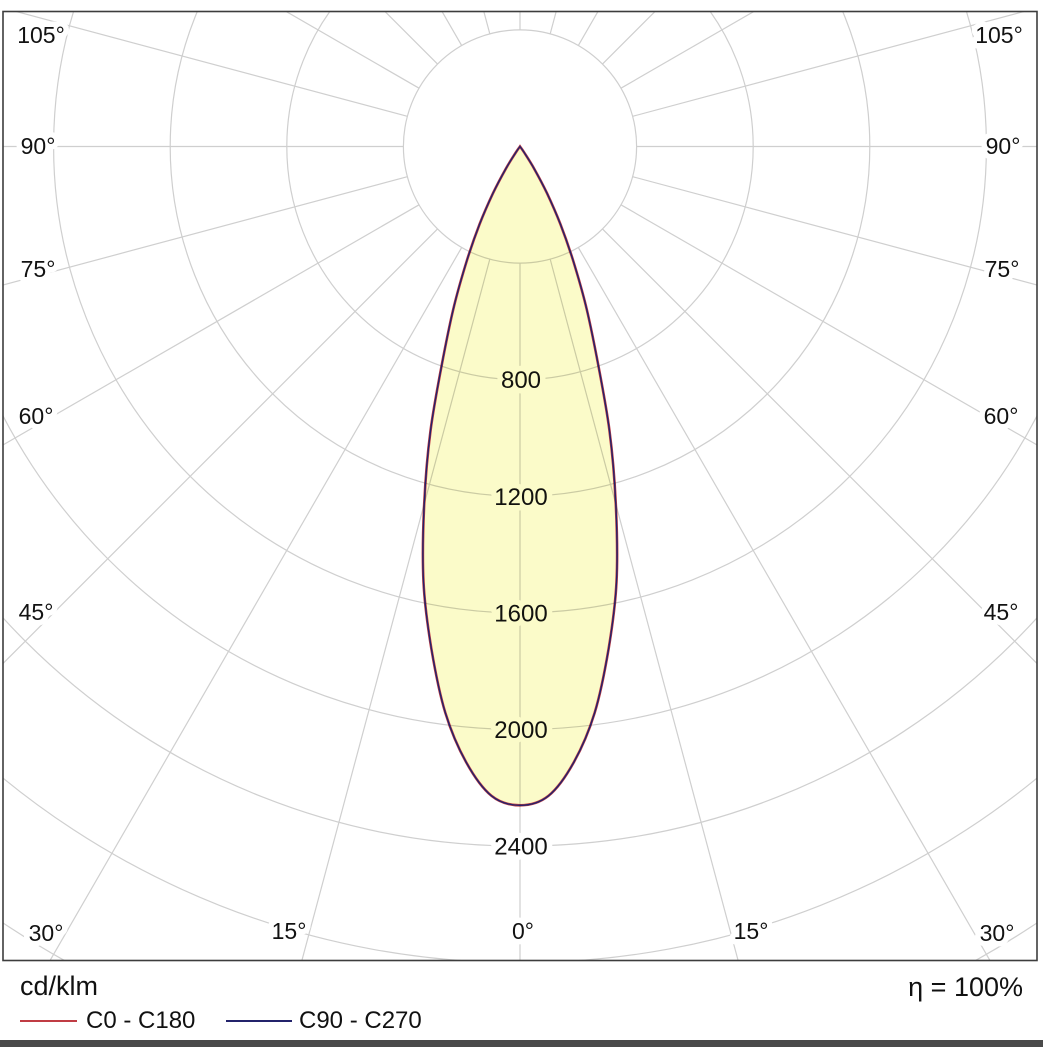 Image resolution: width=1043 pixels, height=1047 pixels. What do you see at coordinates (360, 1020) in the screenshot?
I see `legend-label-c90: C90 - C270` at bounding box center [360, 1020].